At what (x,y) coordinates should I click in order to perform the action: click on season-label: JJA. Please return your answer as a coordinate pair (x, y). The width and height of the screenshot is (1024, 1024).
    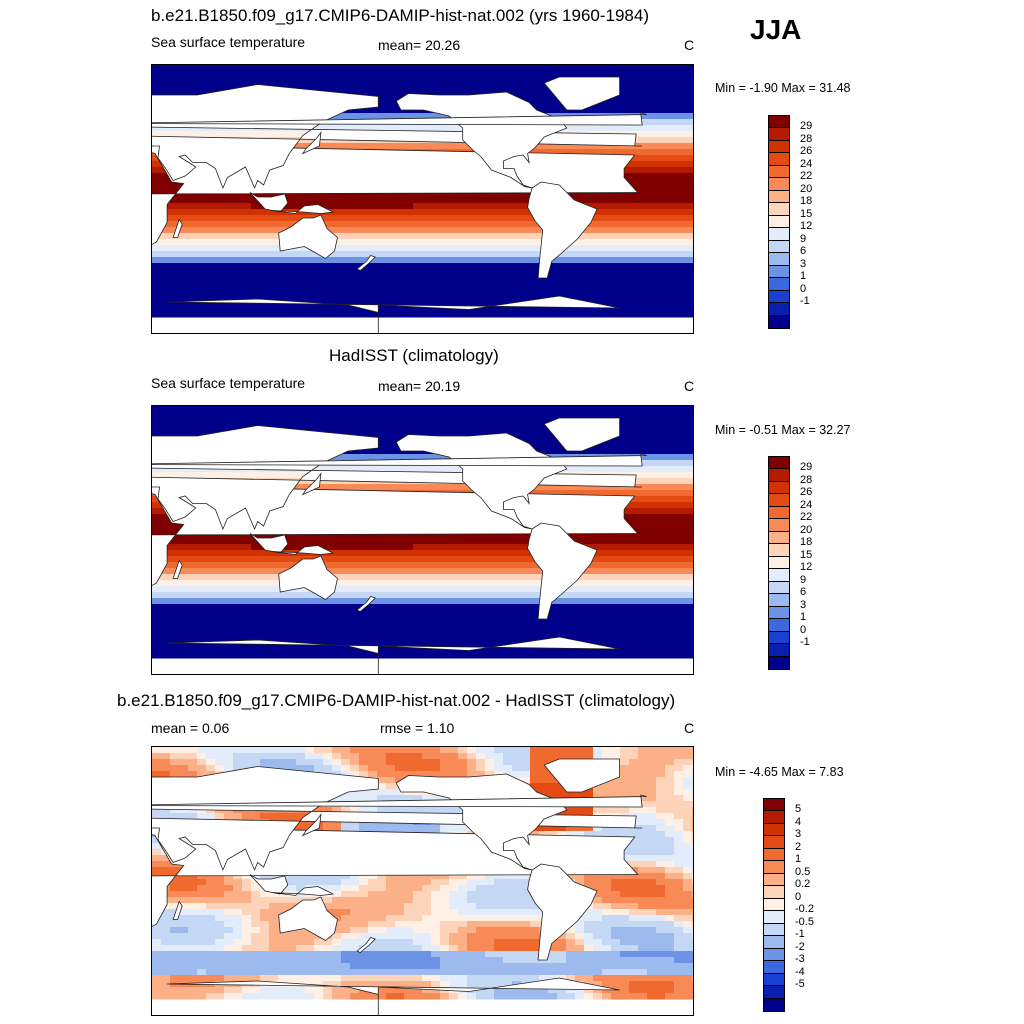
    Looking at the image, I should click on (776, 29).